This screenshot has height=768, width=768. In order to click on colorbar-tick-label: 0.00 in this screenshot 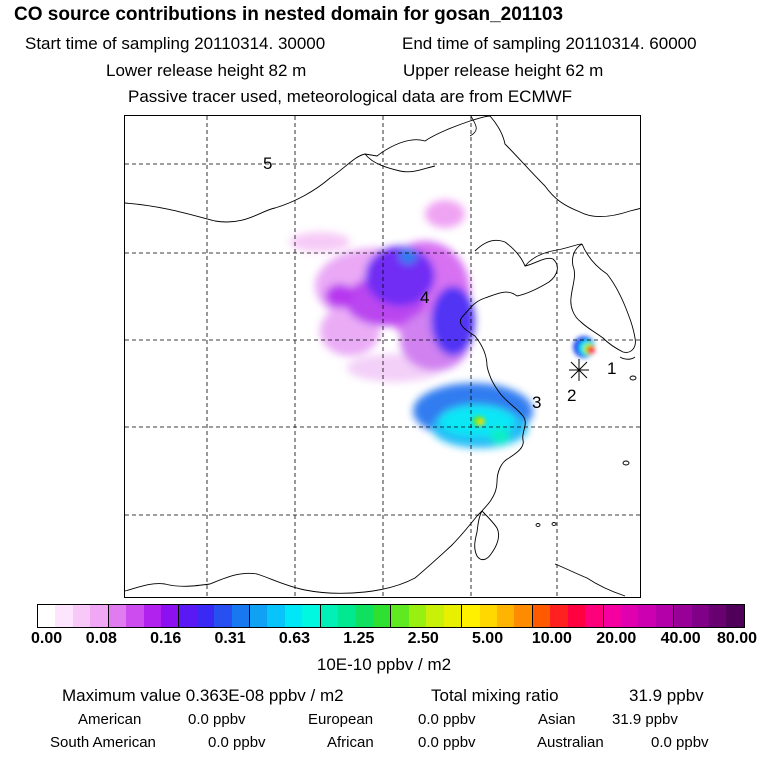, I will do `click(47, 638)`.